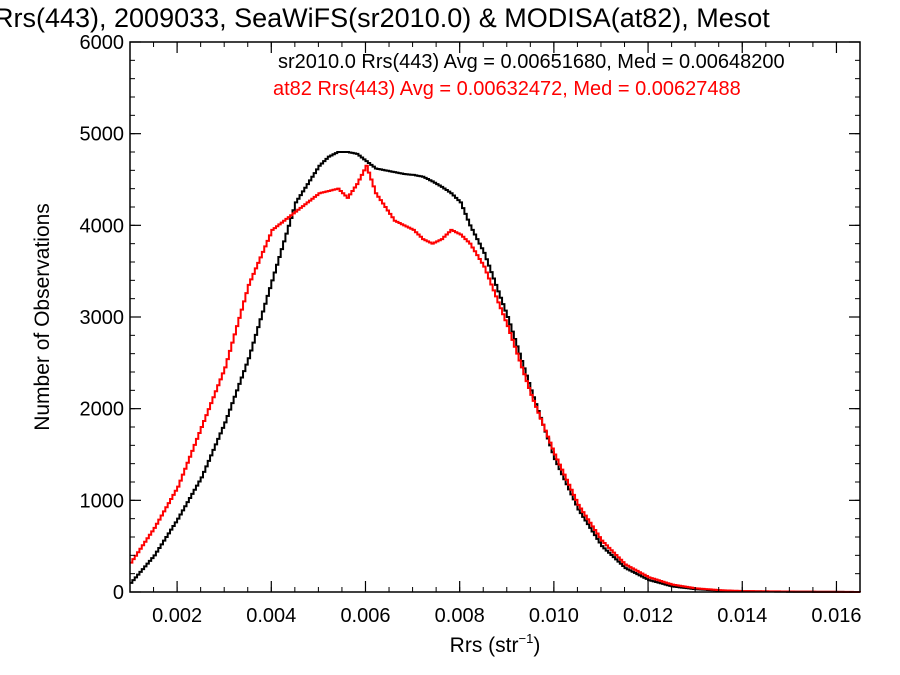 The image size is (900, 675). What do you see at coordinates (554, 616) in the screenshot?
I see `x-tick-label: 0.010` at bounding box center [554, 616].